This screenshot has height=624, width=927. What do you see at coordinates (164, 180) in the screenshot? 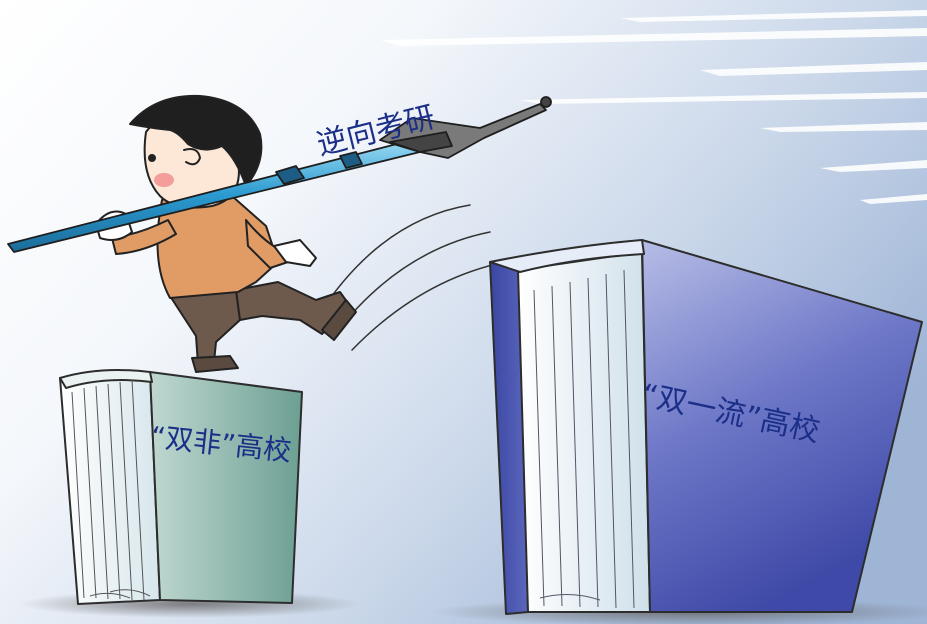
I see `cheek-blush` at bounding box center [164, 180].